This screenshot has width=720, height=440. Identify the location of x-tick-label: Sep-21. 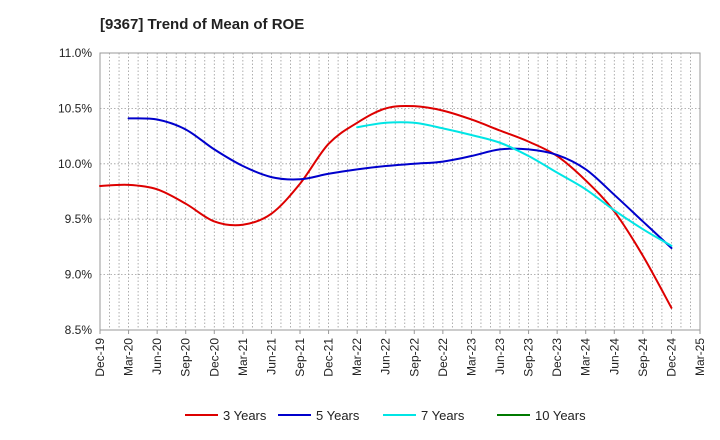
(300, 357).